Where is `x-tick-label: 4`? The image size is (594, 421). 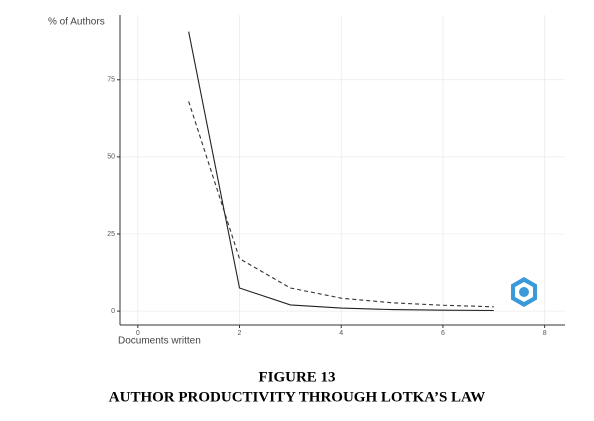
x-tick-label: 4 is located at coordinates (341, 333).